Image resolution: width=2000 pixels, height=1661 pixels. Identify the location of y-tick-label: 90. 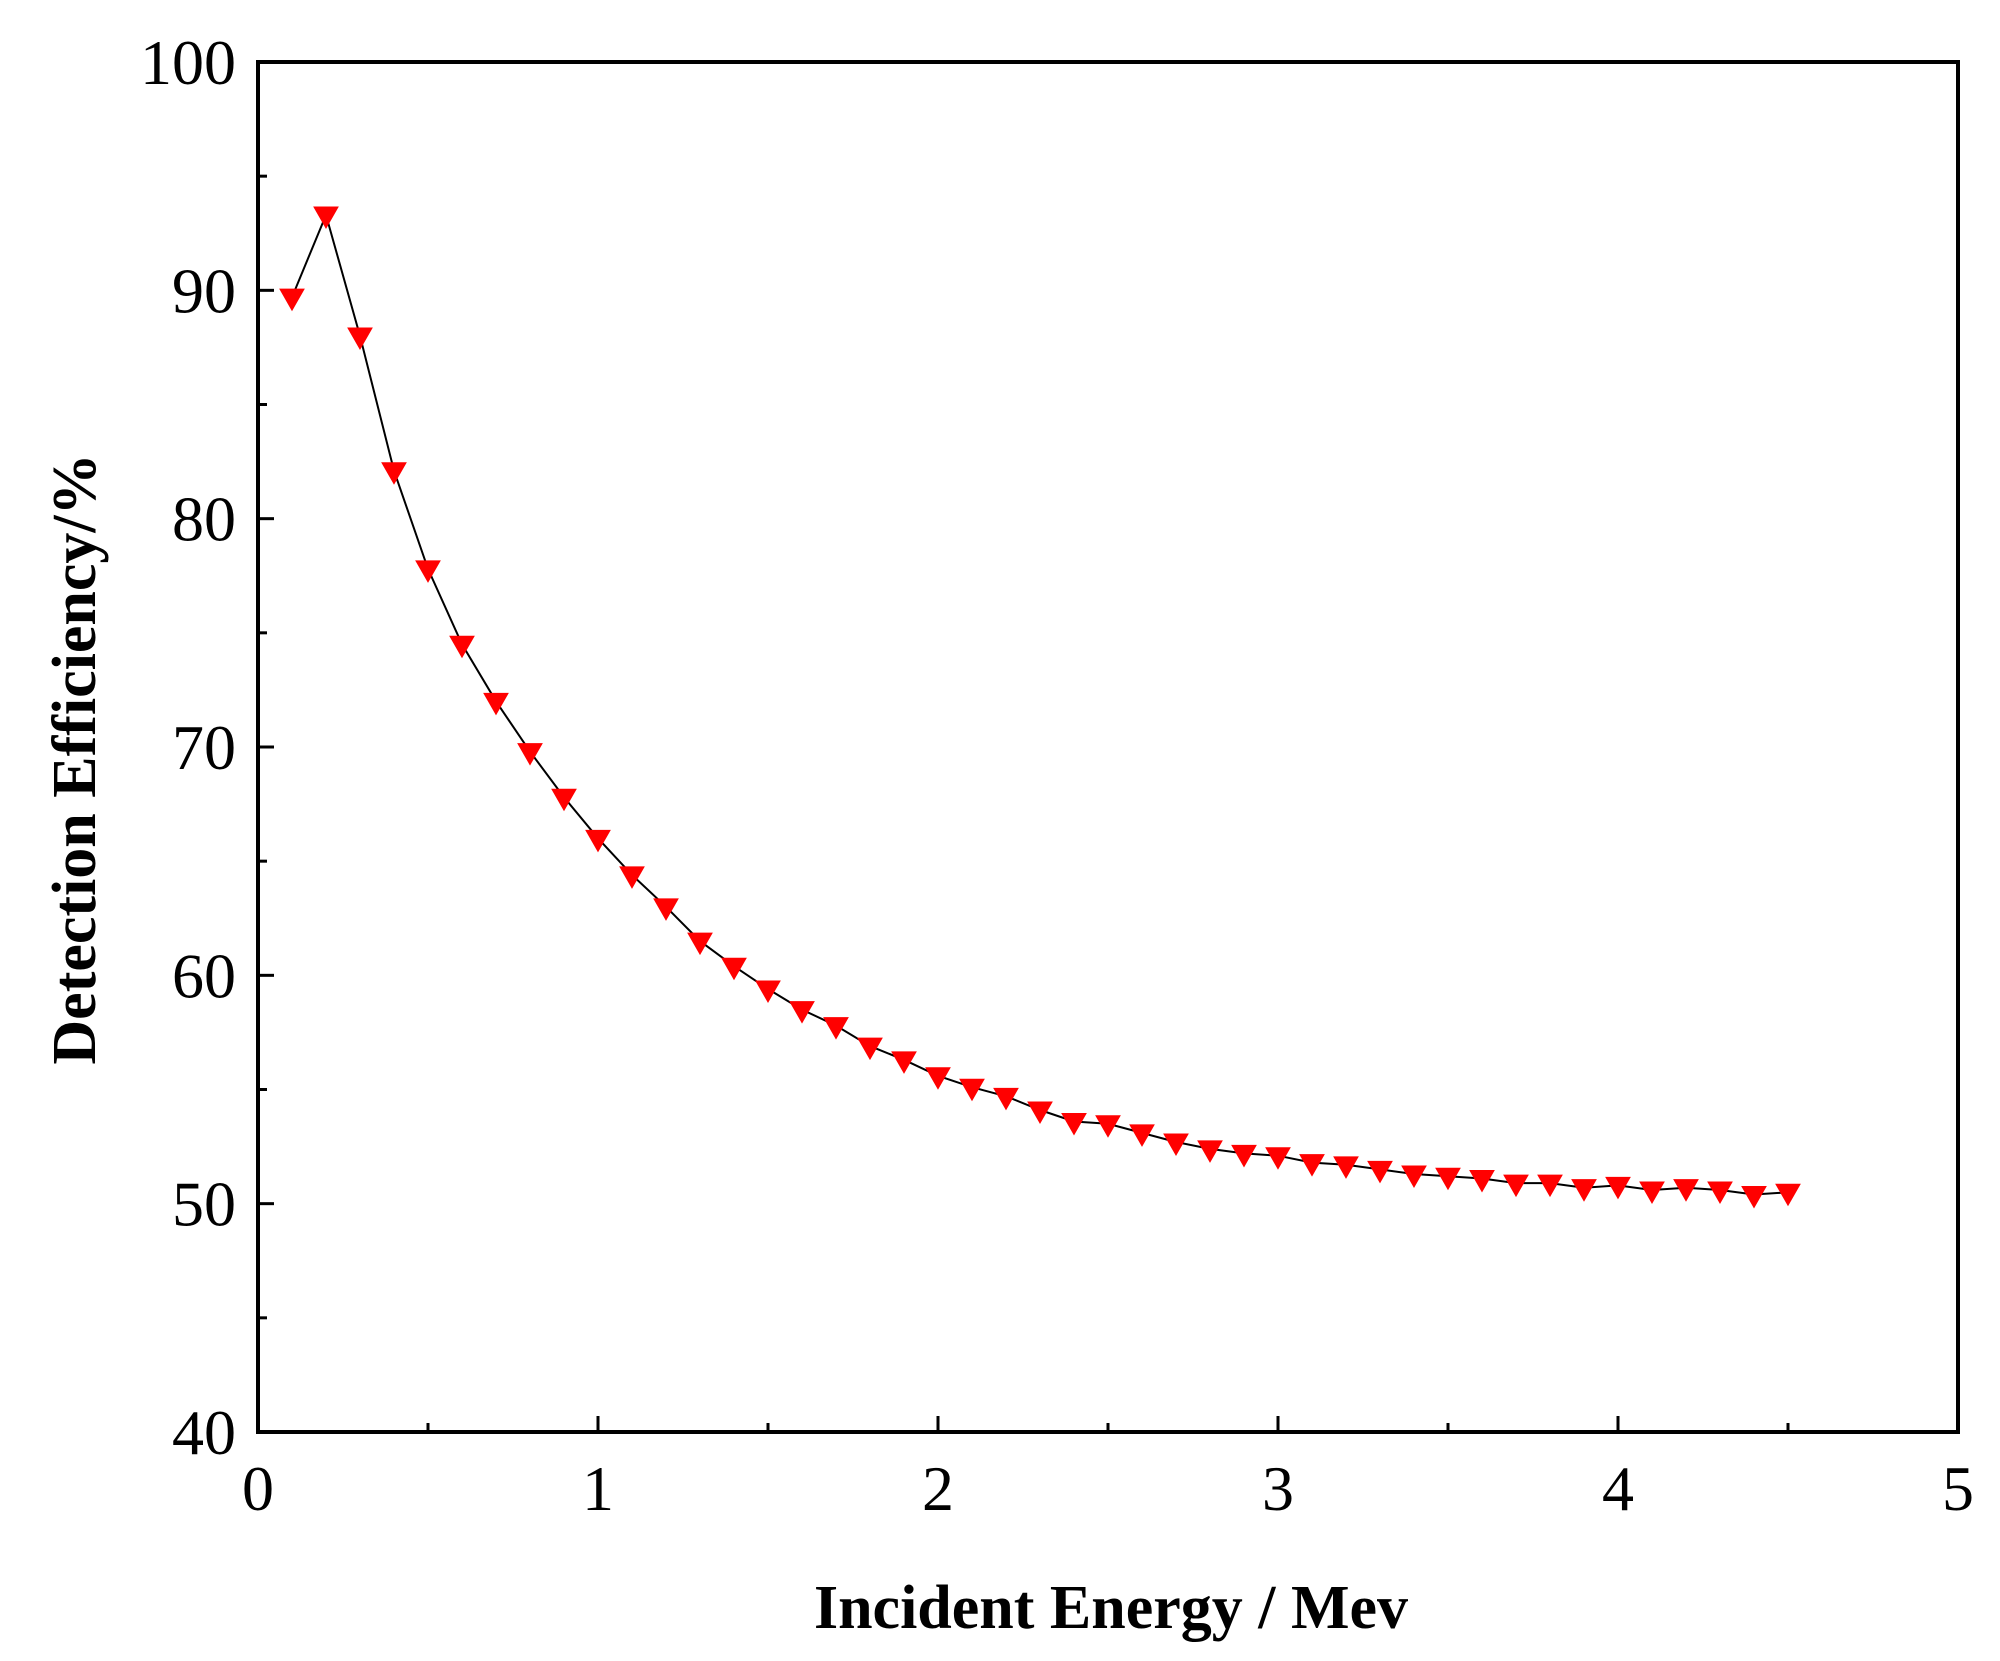
(204, 290).